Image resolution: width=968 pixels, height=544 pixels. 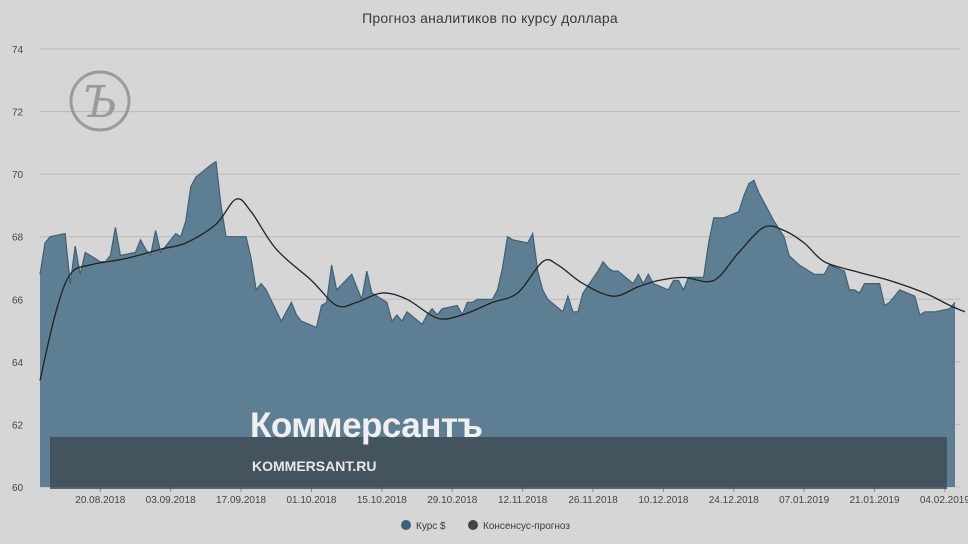 I want to click on chart-title: Прогноз аналитиков по курсу доллара, so click(x=490, y=18).